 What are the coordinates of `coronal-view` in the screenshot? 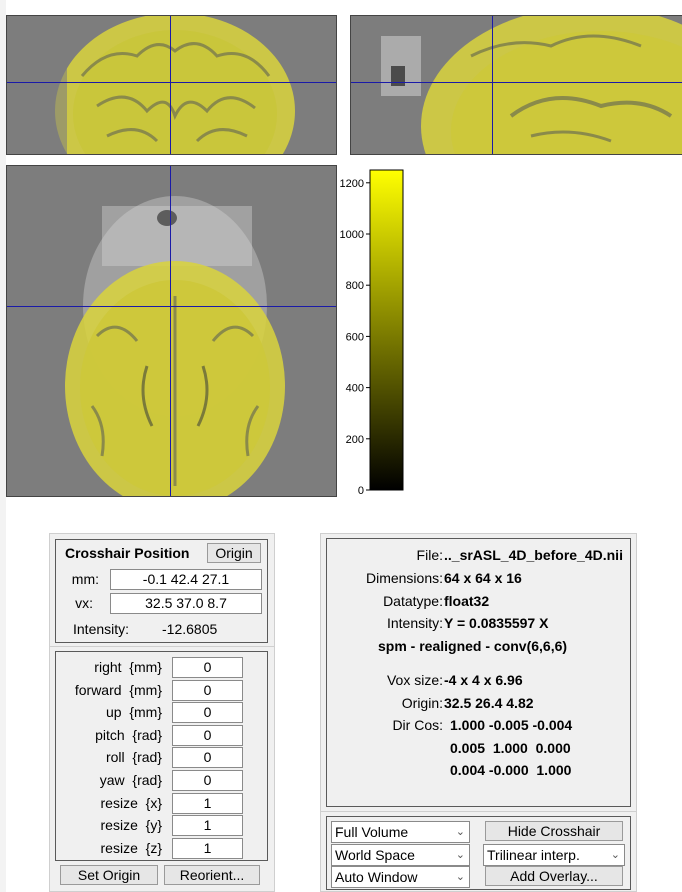 It's located at (171, 85).